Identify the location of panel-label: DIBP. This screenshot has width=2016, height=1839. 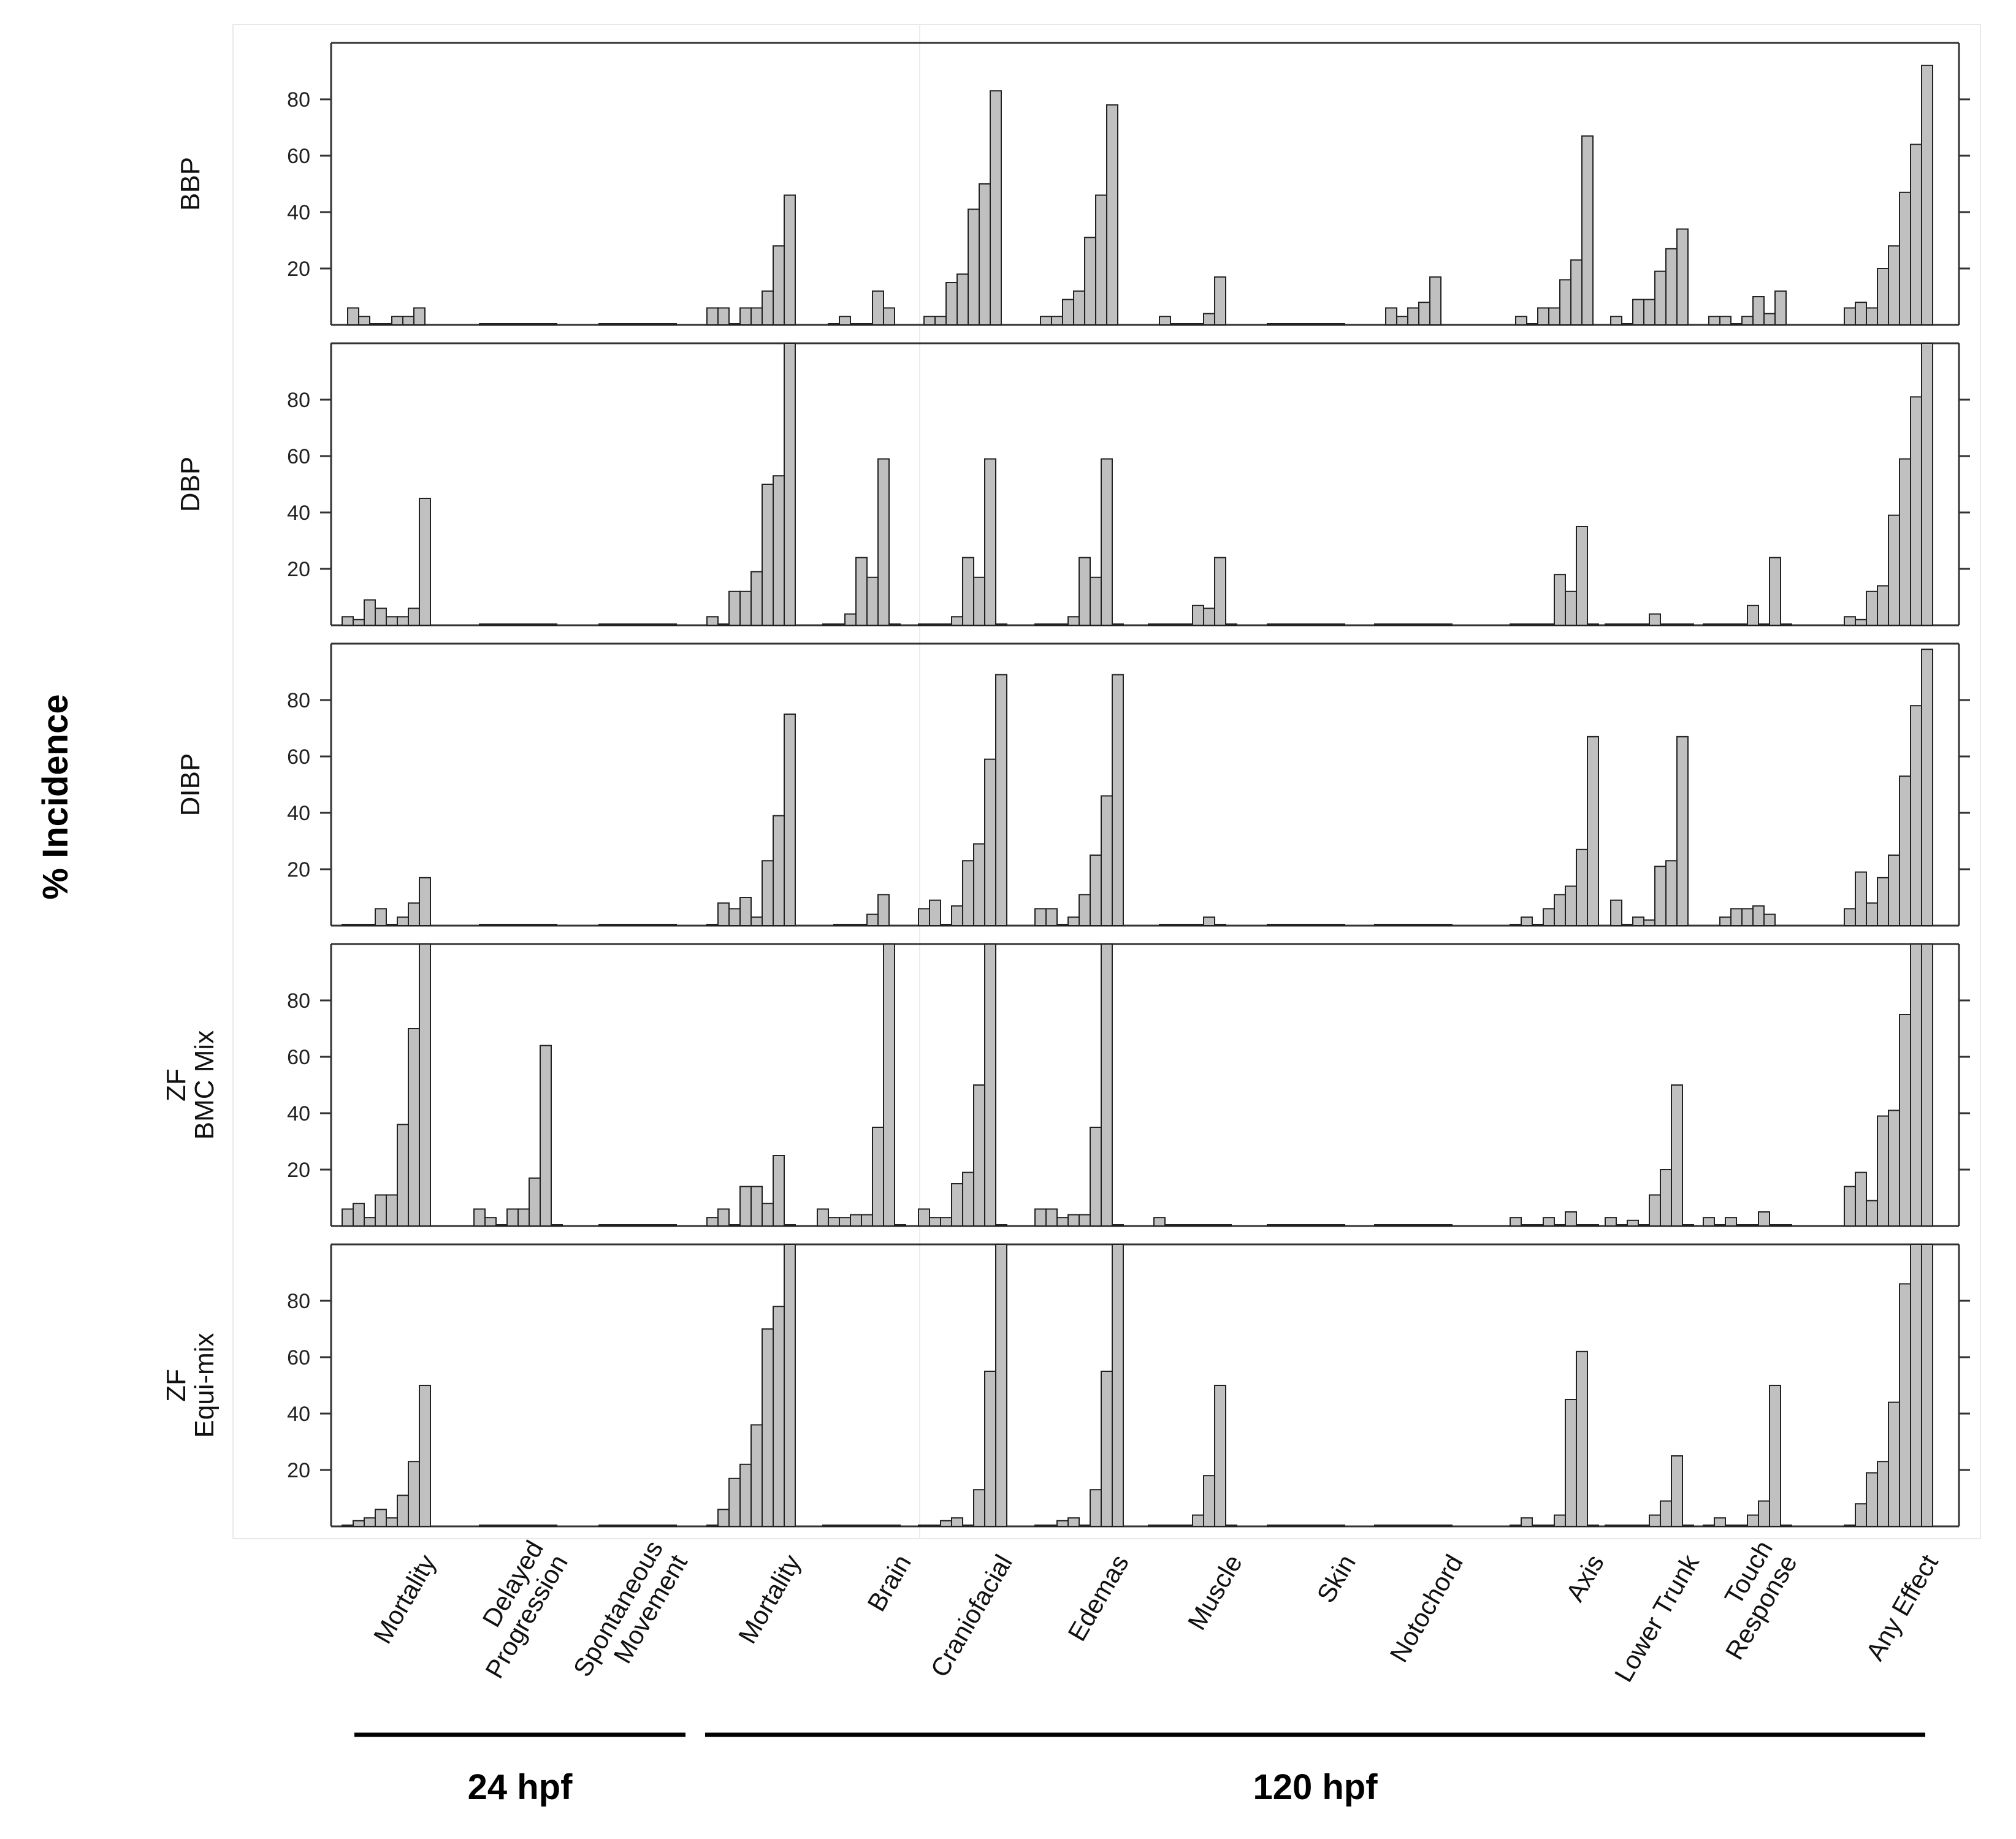
(190, 785).